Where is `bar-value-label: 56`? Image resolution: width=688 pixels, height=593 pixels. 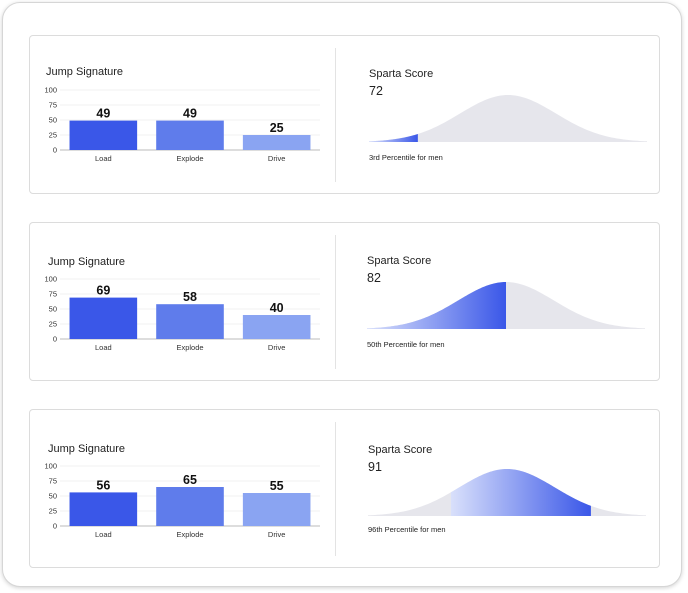 bar-value-label: 56 is located at coordinates (103, 485).